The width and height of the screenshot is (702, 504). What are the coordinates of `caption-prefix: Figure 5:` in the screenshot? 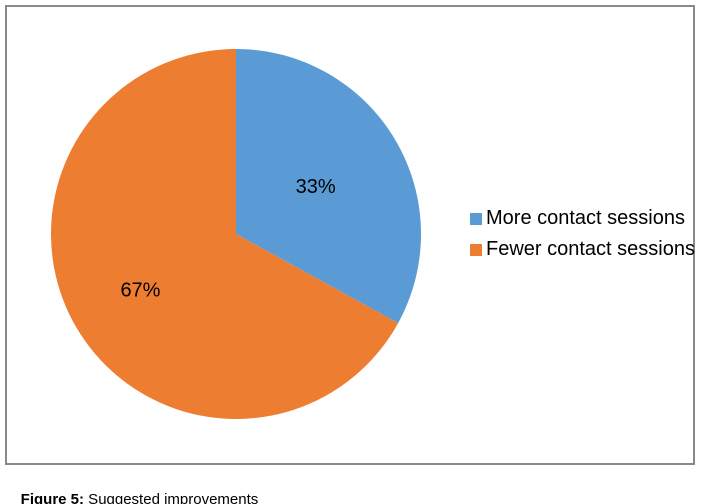 It's located at (52, 497).